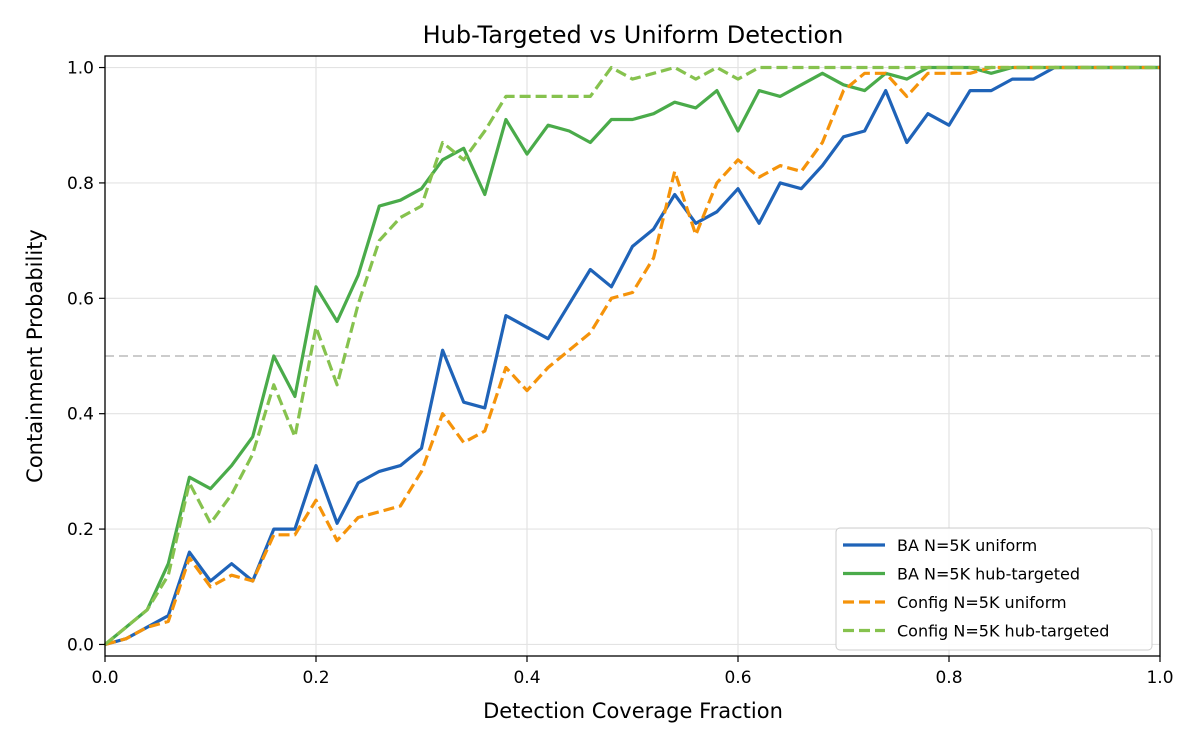 This screenshot has height=750, width=1200. I want to click on legend-entry-label: Config N=5K uniform, so click(982, 602).